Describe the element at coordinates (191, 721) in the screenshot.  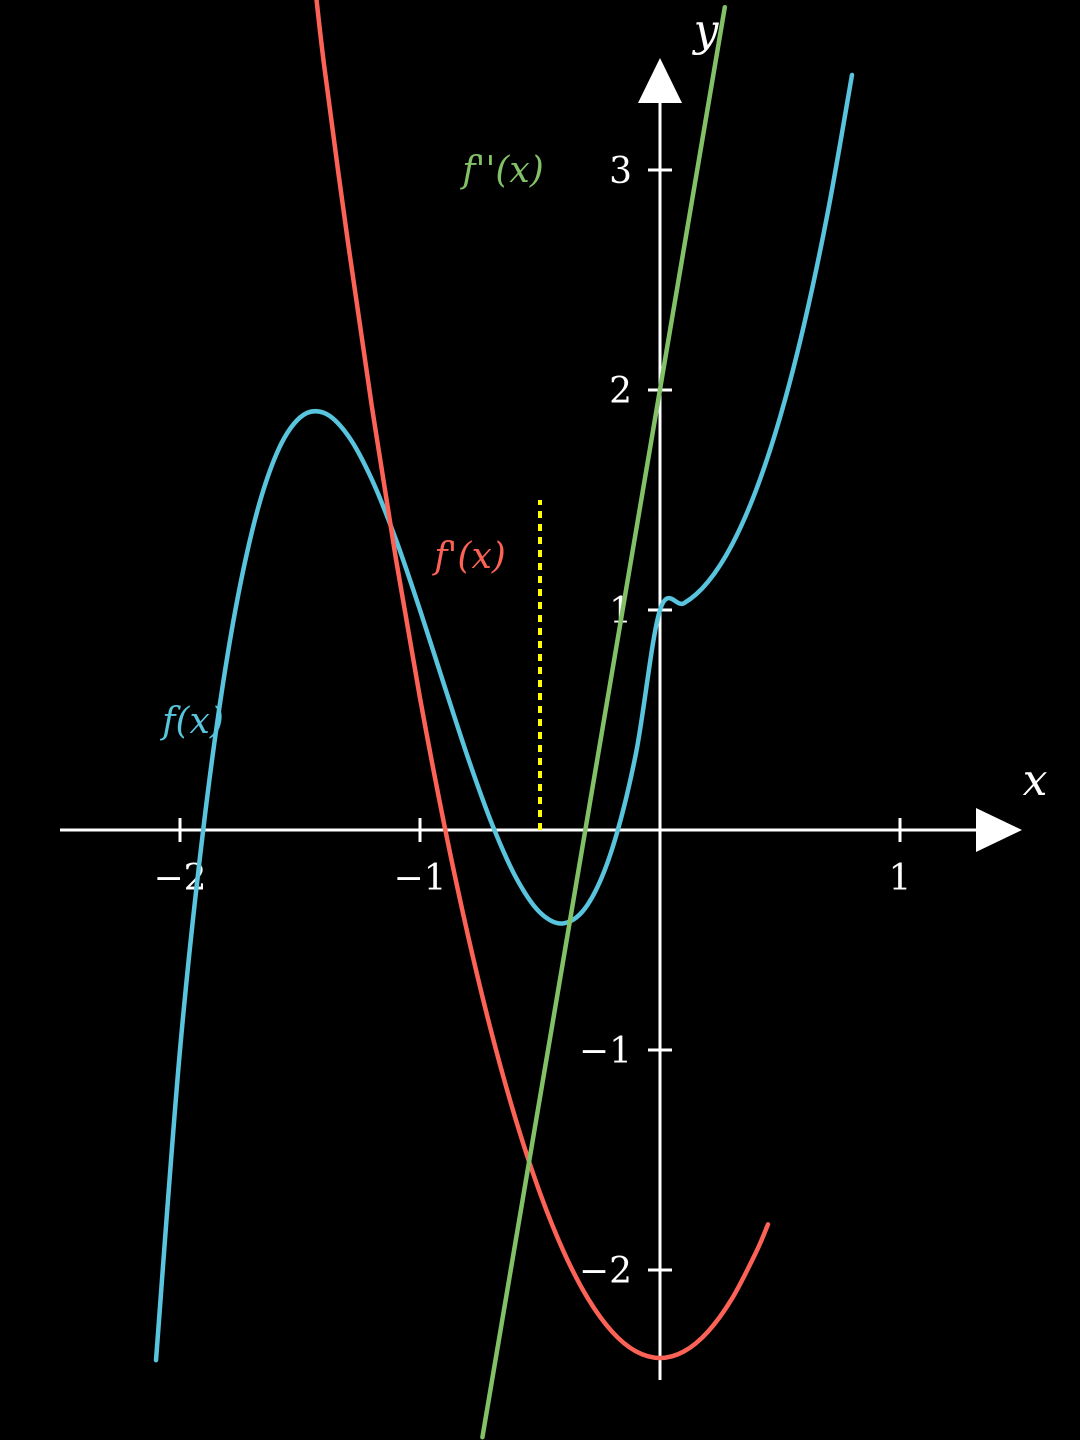
I see `f-label: f(x)` at that location.